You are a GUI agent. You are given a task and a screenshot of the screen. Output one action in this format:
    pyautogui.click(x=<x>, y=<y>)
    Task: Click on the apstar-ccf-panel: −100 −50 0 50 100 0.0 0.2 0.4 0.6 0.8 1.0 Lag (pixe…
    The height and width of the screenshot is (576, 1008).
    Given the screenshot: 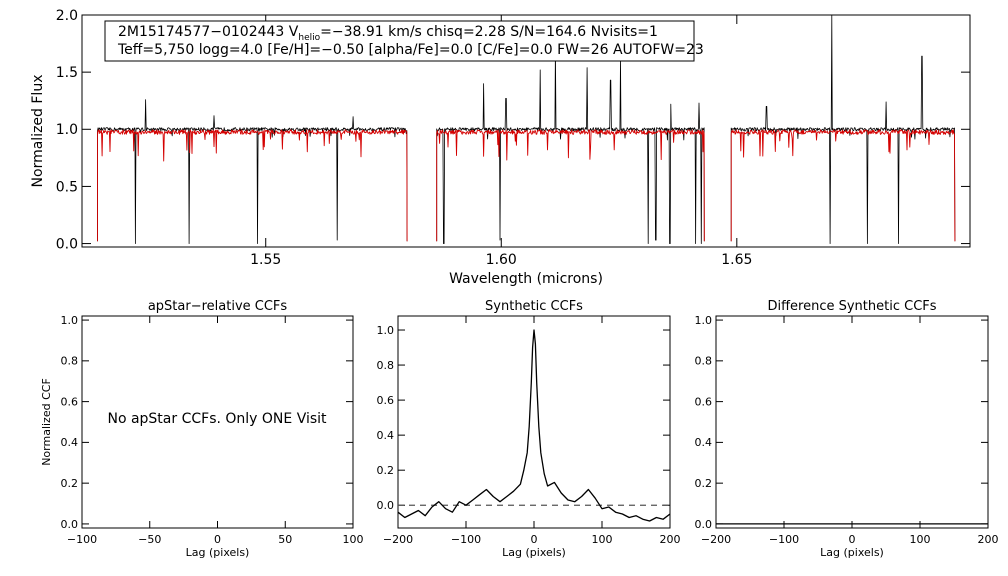 What is the action you would take?
    pyautogui.click(x=202, y=429)
    